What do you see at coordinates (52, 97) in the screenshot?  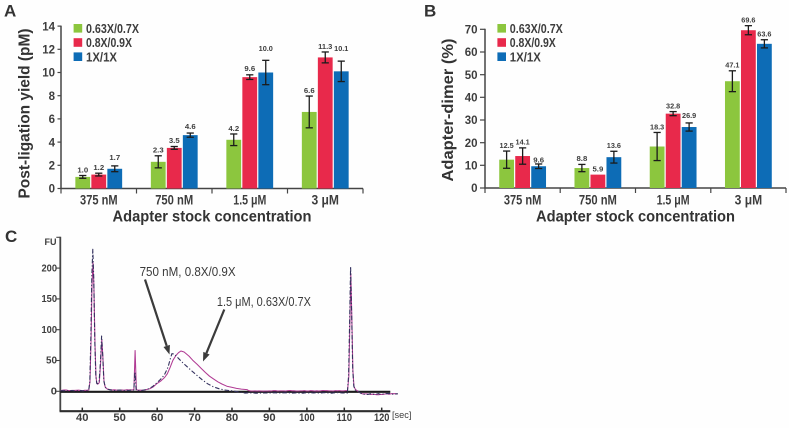 I see `svg-text: 8` at bounding box center [52, 97].